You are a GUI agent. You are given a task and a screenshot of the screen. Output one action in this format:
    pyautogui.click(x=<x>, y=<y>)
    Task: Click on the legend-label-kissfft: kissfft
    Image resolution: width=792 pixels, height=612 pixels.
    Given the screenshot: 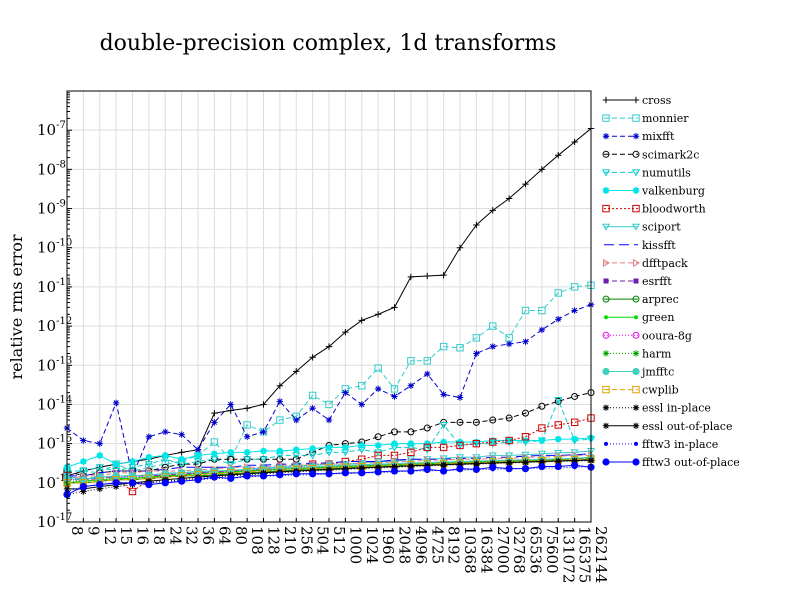 What is the action you would take?
    pyautogui.click(x=659, y=245)
    